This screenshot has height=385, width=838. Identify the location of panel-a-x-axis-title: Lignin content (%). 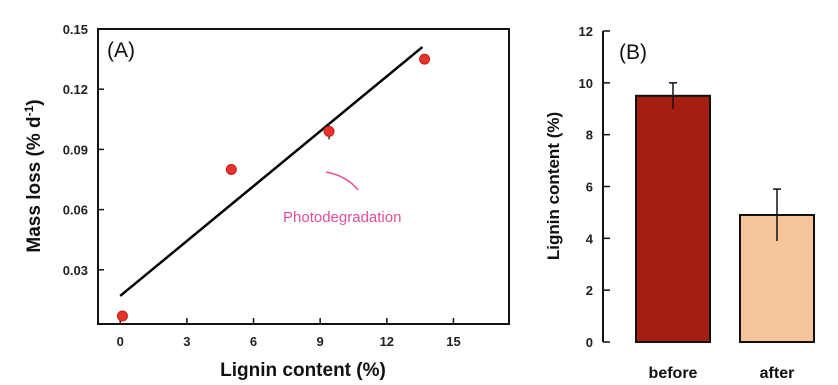
(303, 370).